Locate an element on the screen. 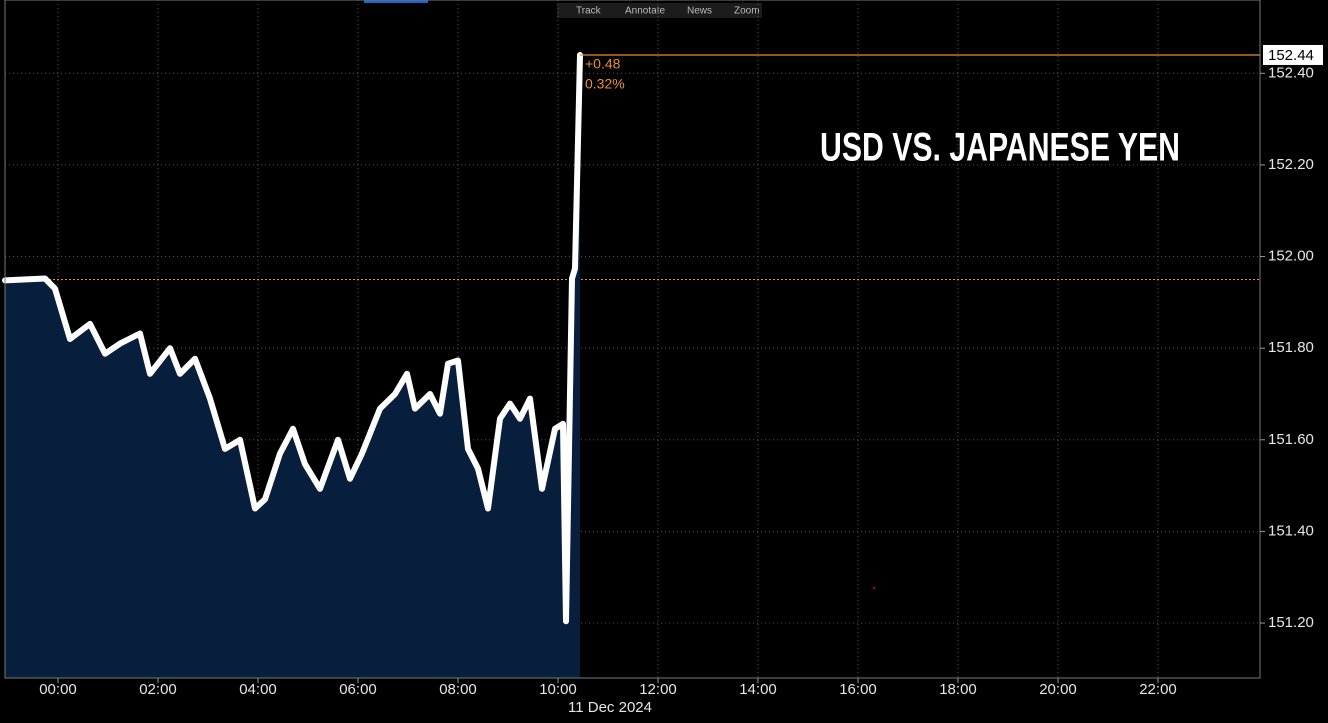  y-tick-label: 151.60 is located at coordinates (1291, 439).